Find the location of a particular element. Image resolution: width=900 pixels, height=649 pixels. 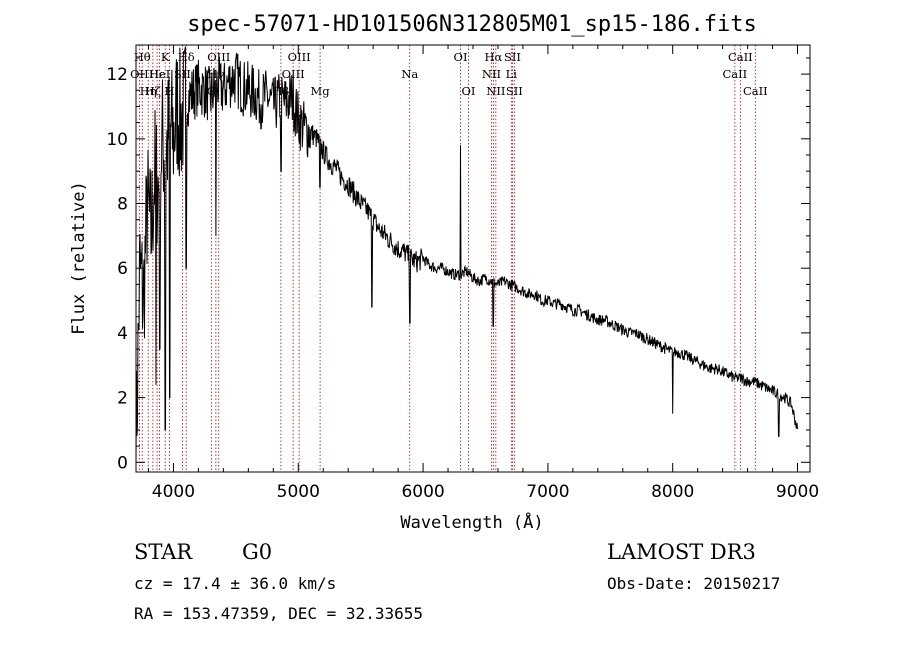

object-subclass: G0 is located at coordinates (257, 552).